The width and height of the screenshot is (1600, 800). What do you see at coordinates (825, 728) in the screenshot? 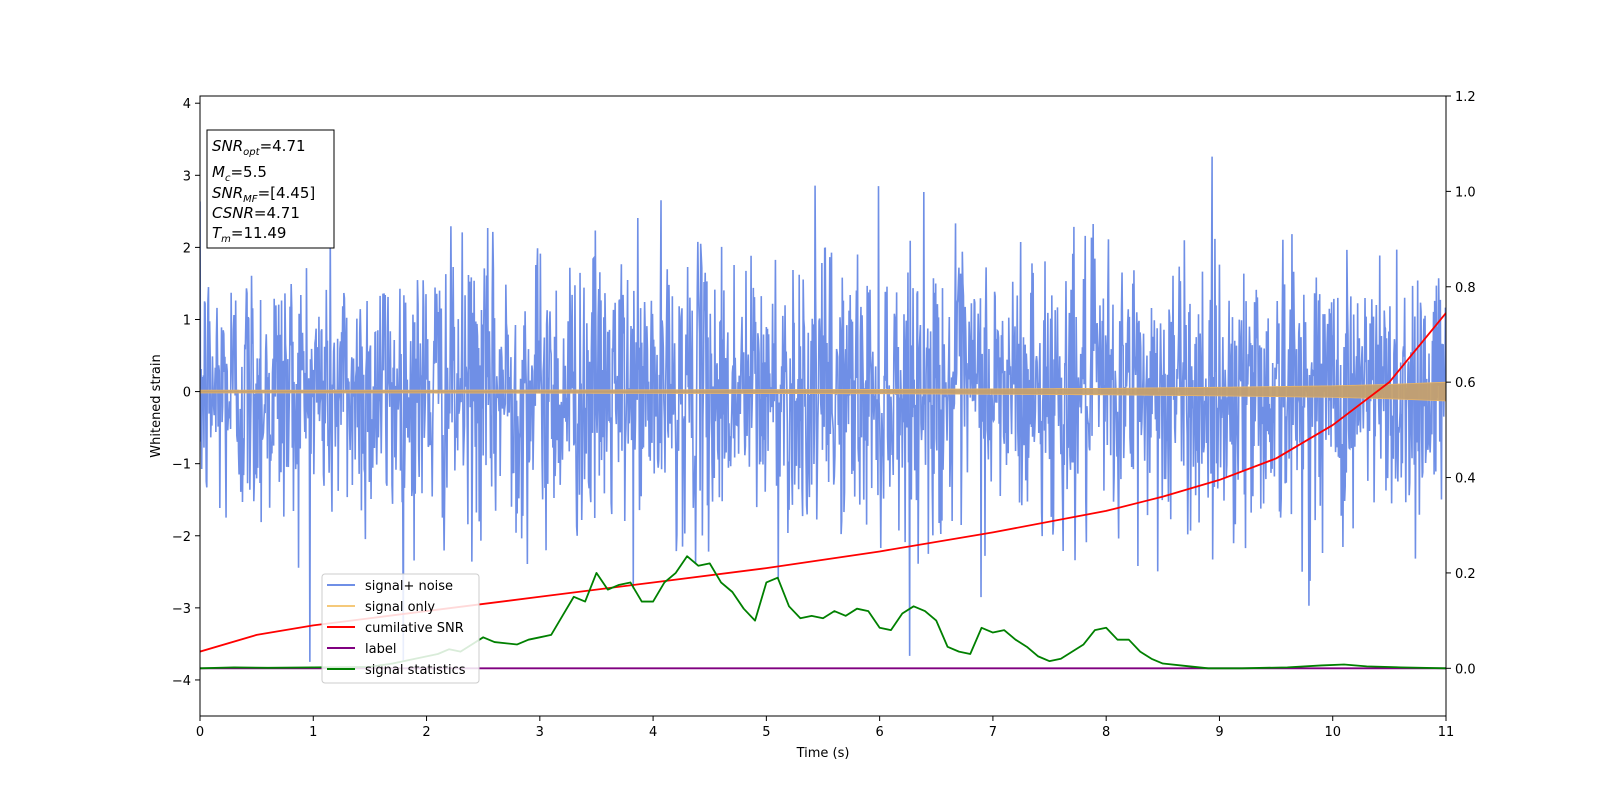
I see `x-axis: 0 1 2 3 4 5 6 7 8 9 10 11` at bounding box center [825, 728].